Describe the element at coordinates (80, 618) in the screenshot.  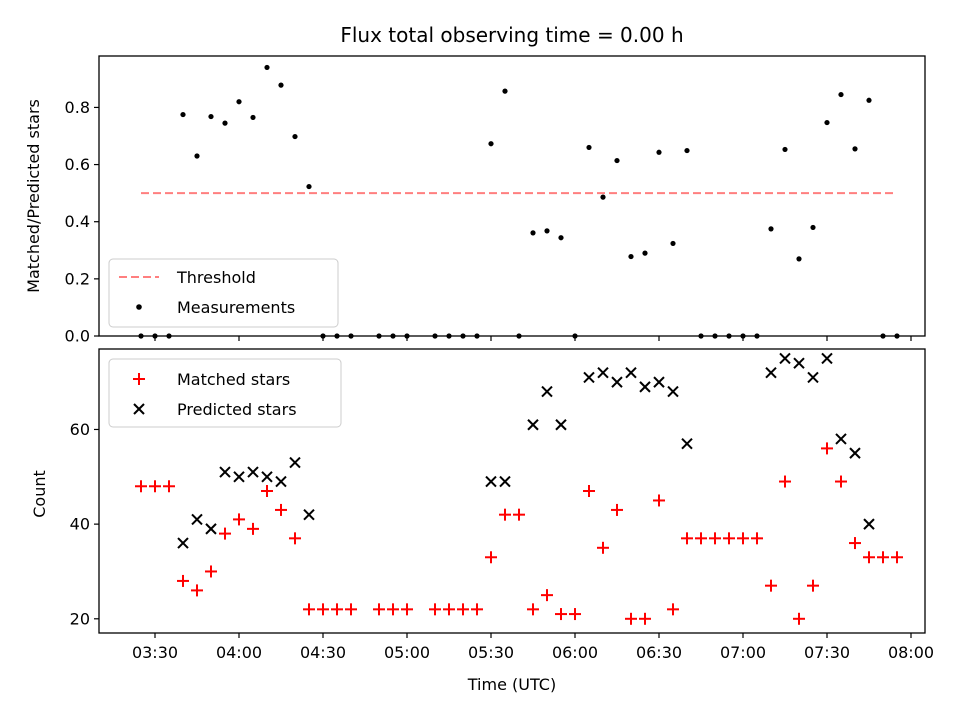
I see `count-y-tick-label: 20` at that location.